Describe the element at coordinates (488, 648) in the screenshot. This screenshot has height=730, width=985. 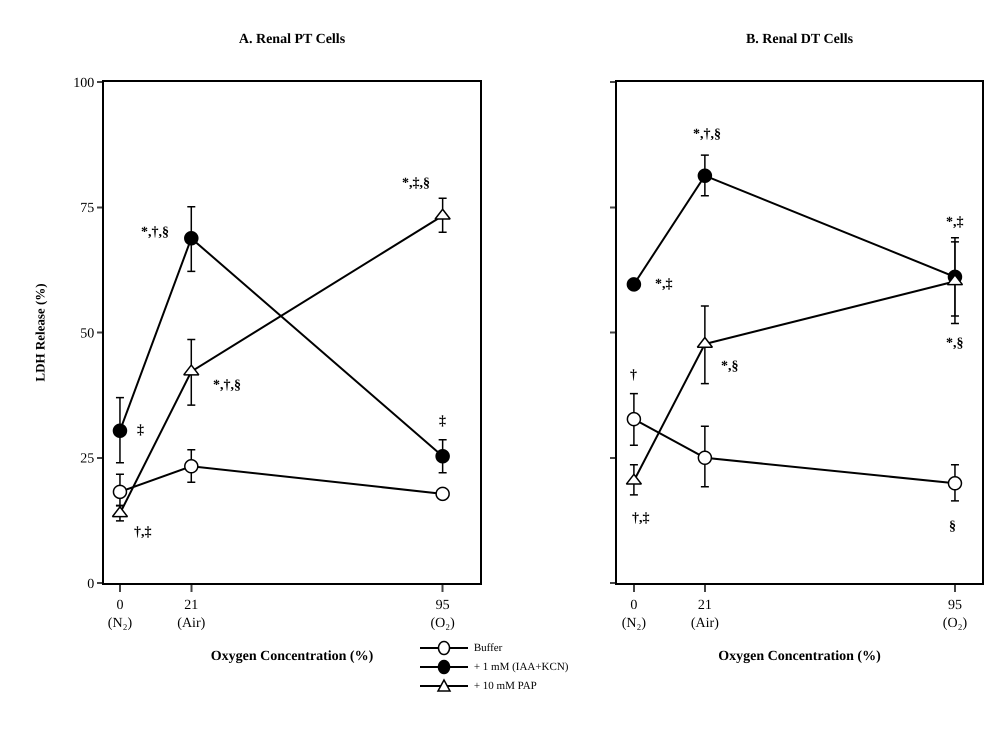
I see `legend-label: Buffer` at that location.